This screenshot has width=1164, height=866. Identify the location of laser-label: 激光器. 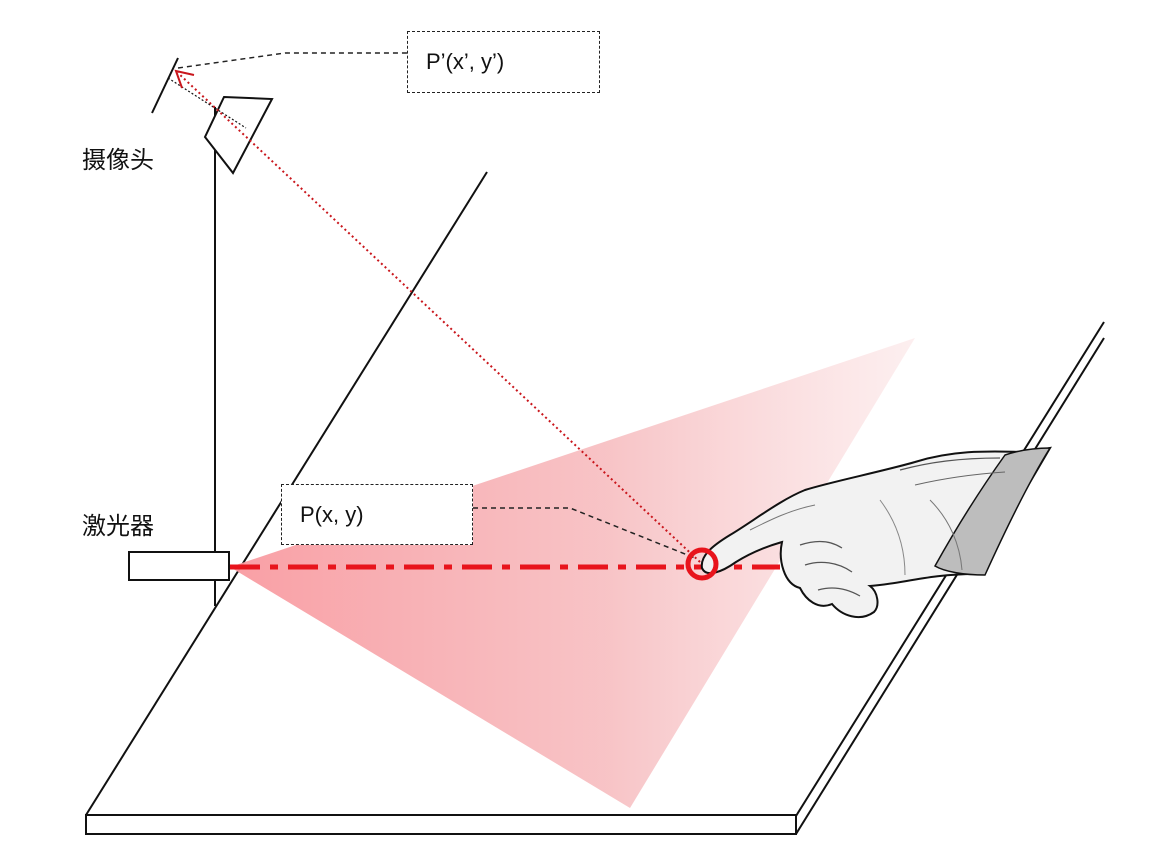
(118, 526).